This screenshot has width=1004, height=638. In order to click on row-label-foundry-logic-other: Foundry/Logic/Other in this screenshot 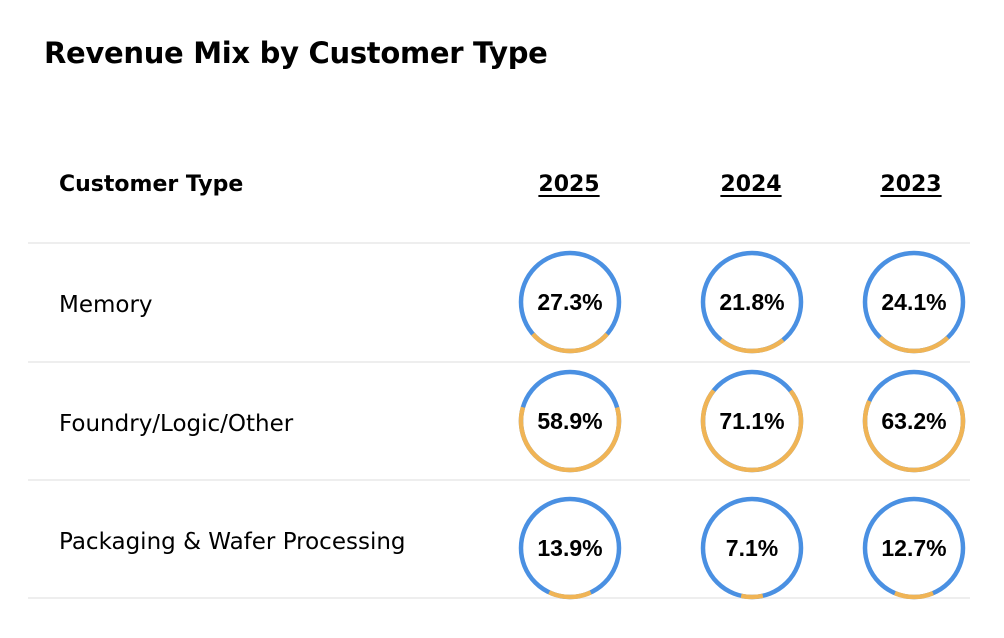, I will do `click(176, 424)`.